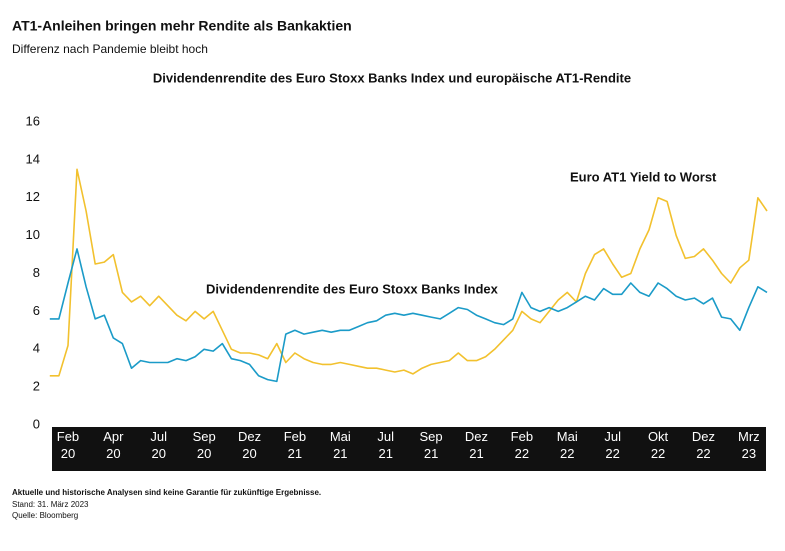 The image size is (785, 551). Describe the element at coordinates (36, 386) in the screenshot. I see `y-tick-label: 2` at that location.